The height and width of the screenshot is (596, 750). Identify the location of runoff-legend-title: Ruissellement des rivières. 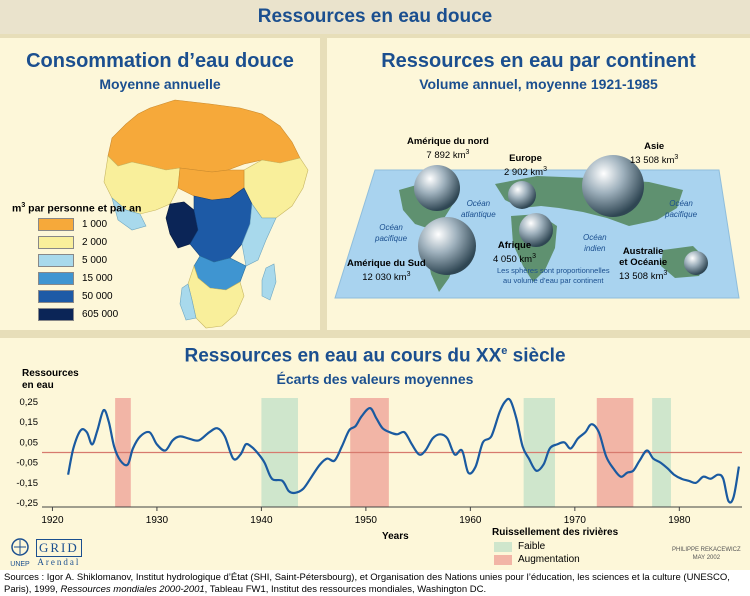
(555, 532).